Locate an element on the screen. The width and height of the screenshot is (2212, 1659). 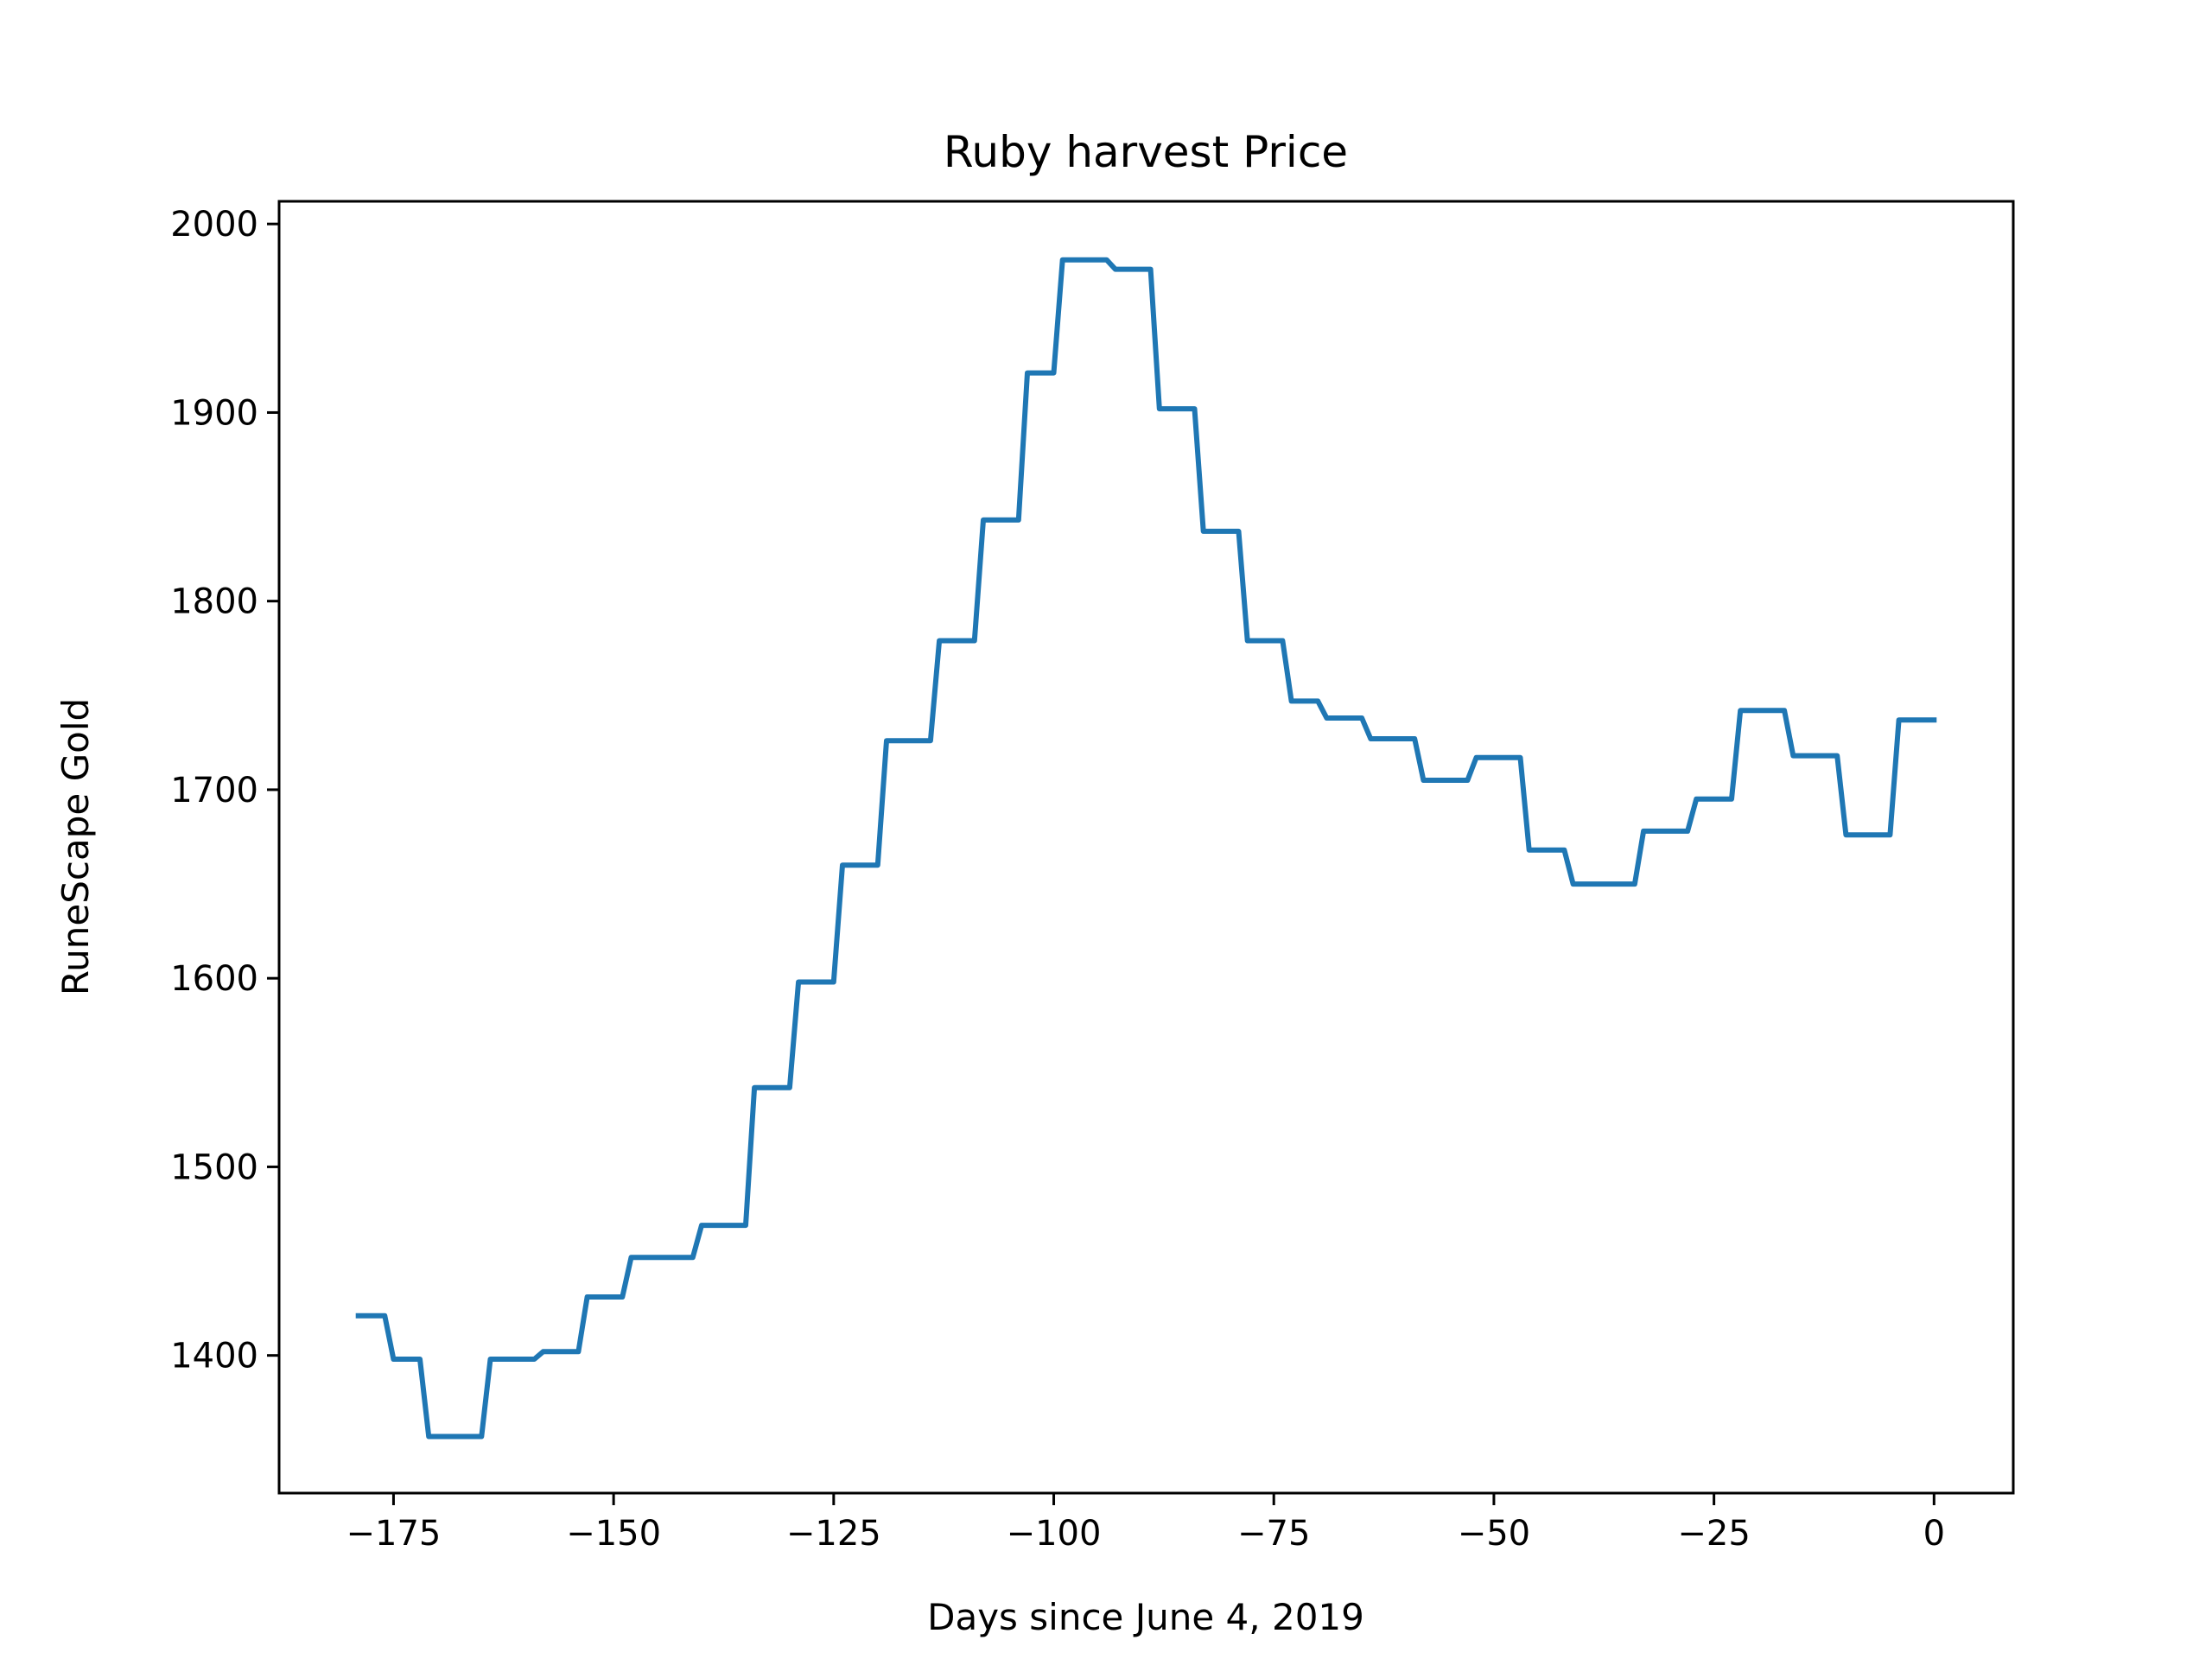
x-axis-label: Days since June 4, 2019 is located at coordinates (1145, 1617).